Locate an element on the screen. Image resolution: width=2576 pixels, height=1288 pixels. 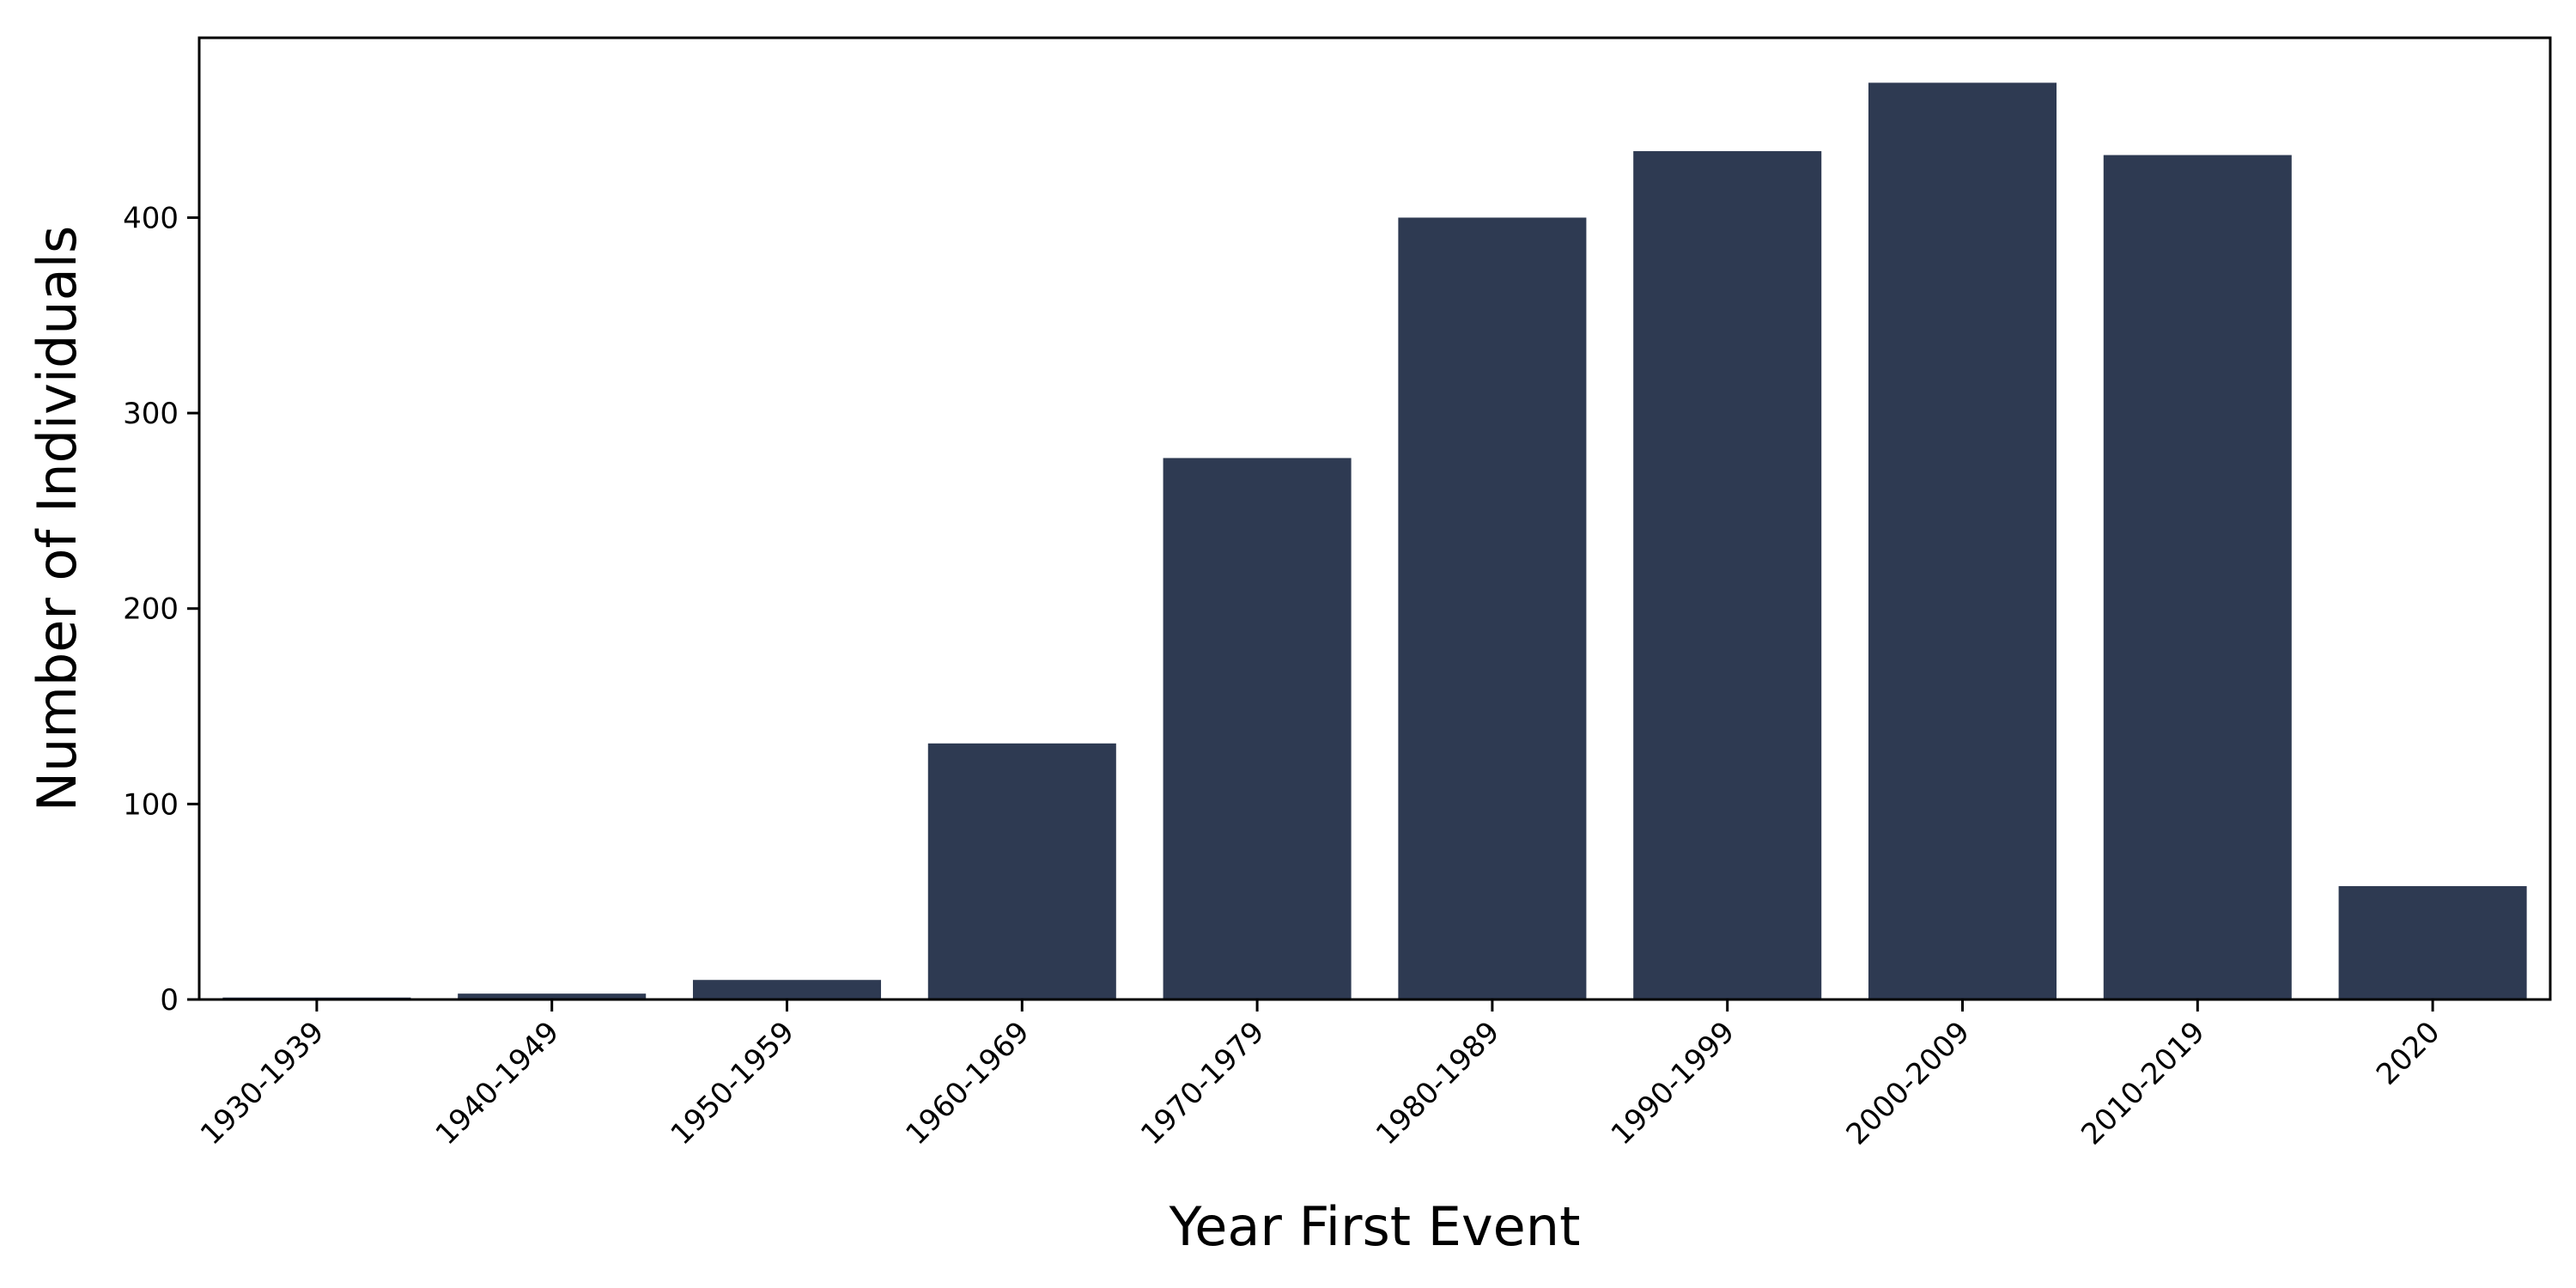
bar-2000-2009 is located at coordinates (1962, 541).